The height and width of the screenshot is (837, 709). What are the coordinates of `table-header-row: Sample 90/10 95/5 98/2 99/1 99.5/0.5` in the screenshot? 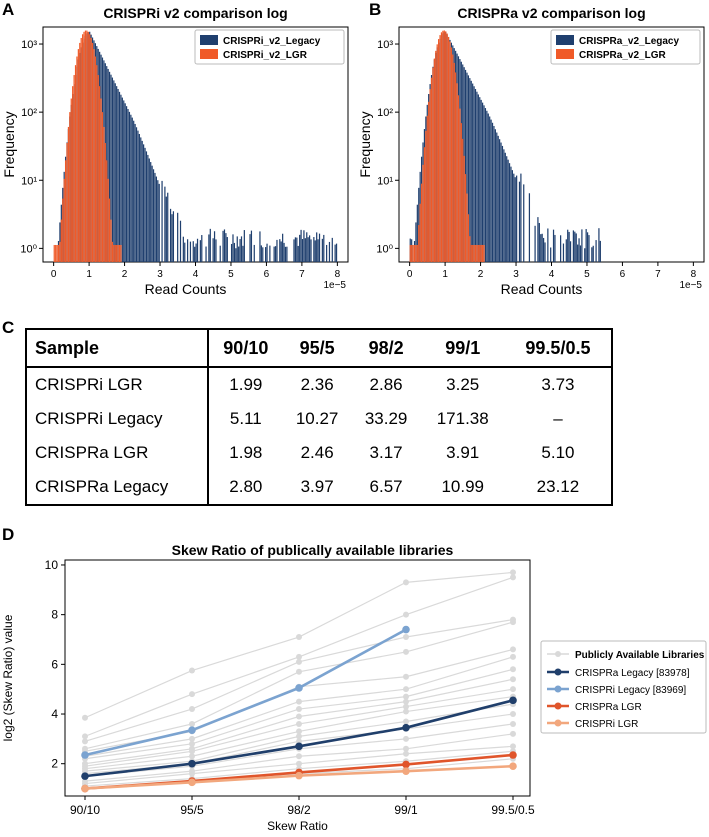 It's located at (319, 348).